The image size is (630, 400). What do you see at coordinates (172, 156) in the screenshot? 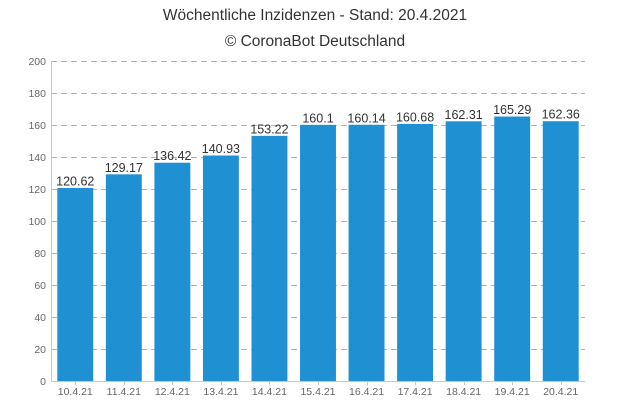
I see `bar-value-label: 136.42` at bounding box center [172, 156].